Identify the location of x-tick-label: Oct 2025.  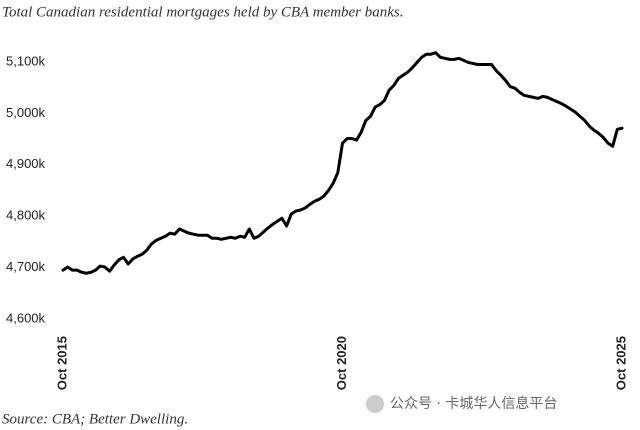
(620, 363).